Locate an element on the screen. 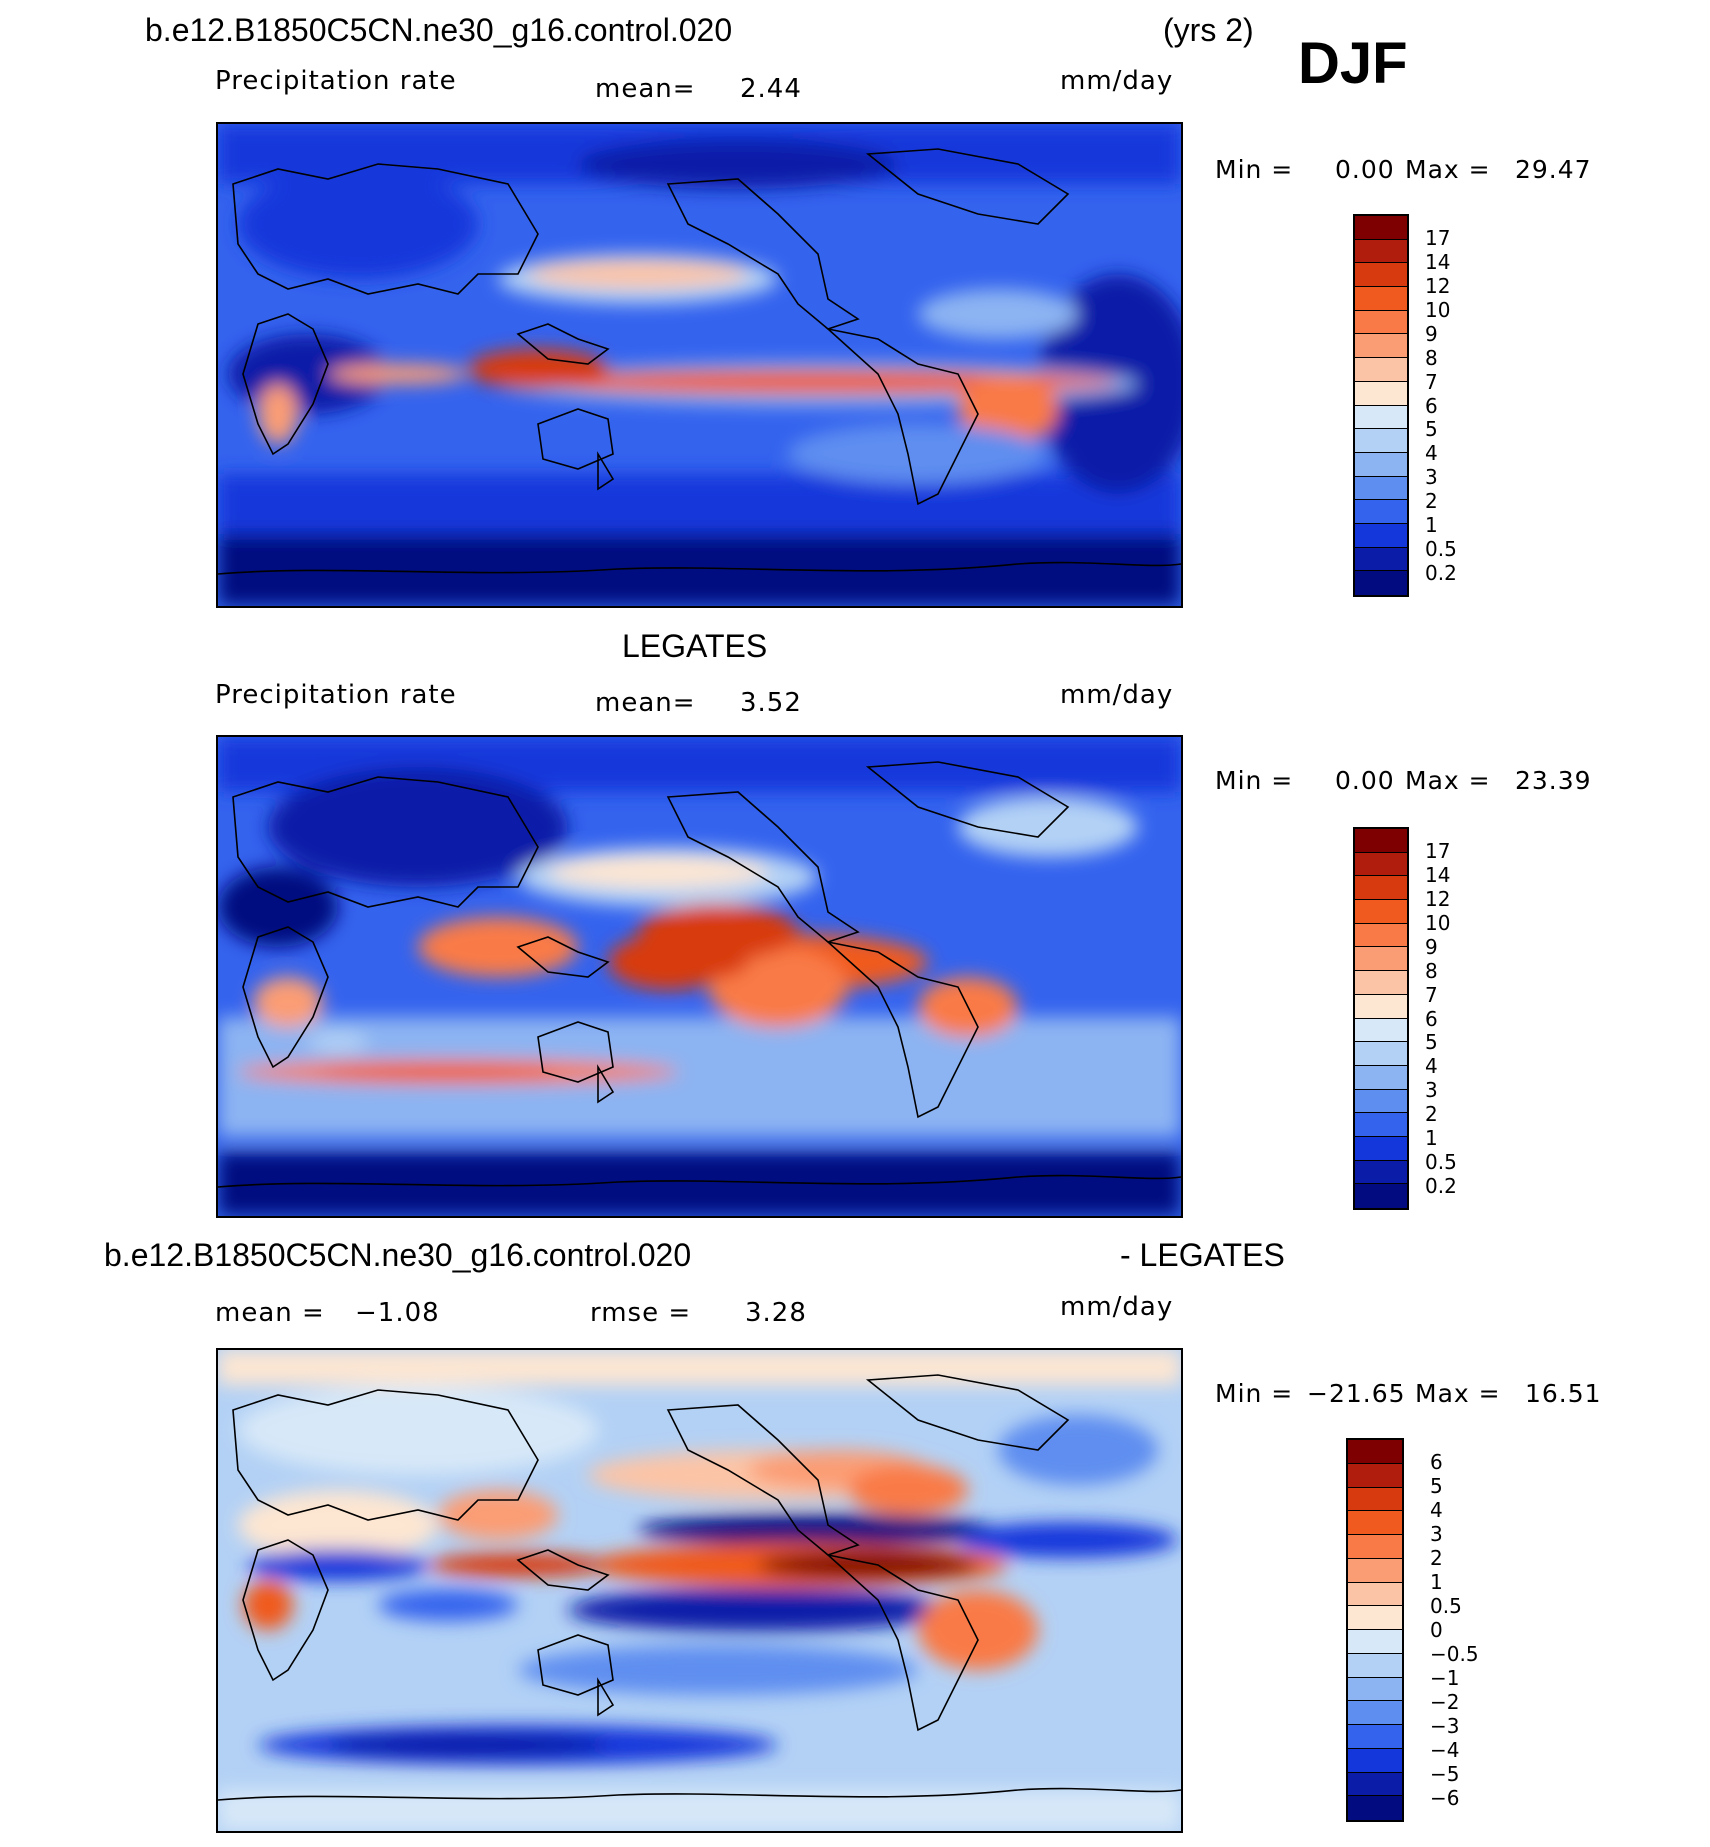 The width and height of the screenshot is (1710, 1847). panel1-max-value: 29.47 is located at coordinates (1553, 169).